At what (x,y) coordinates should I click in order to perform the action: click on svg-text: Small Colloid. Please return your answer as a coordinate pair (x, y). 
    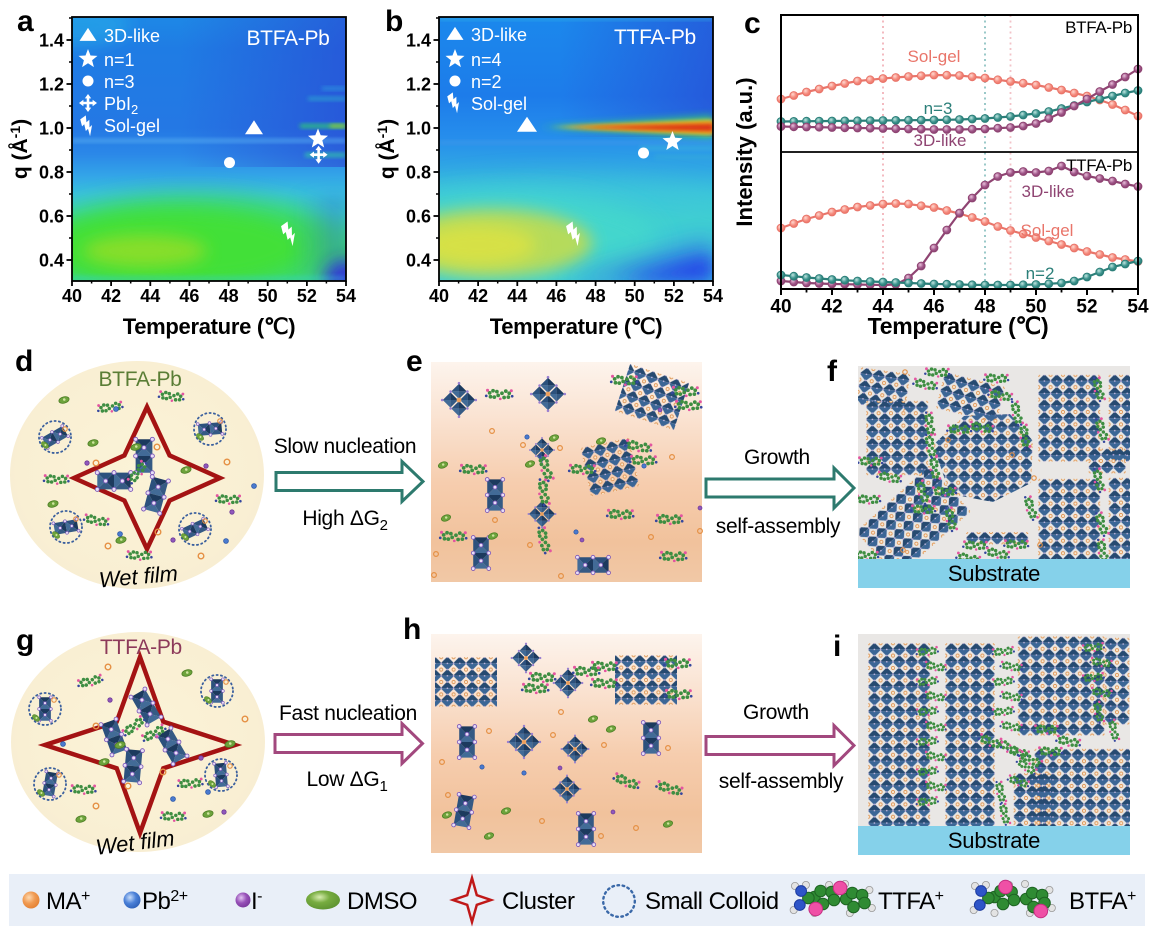
    Looking at the image, I should click on (712, 901).